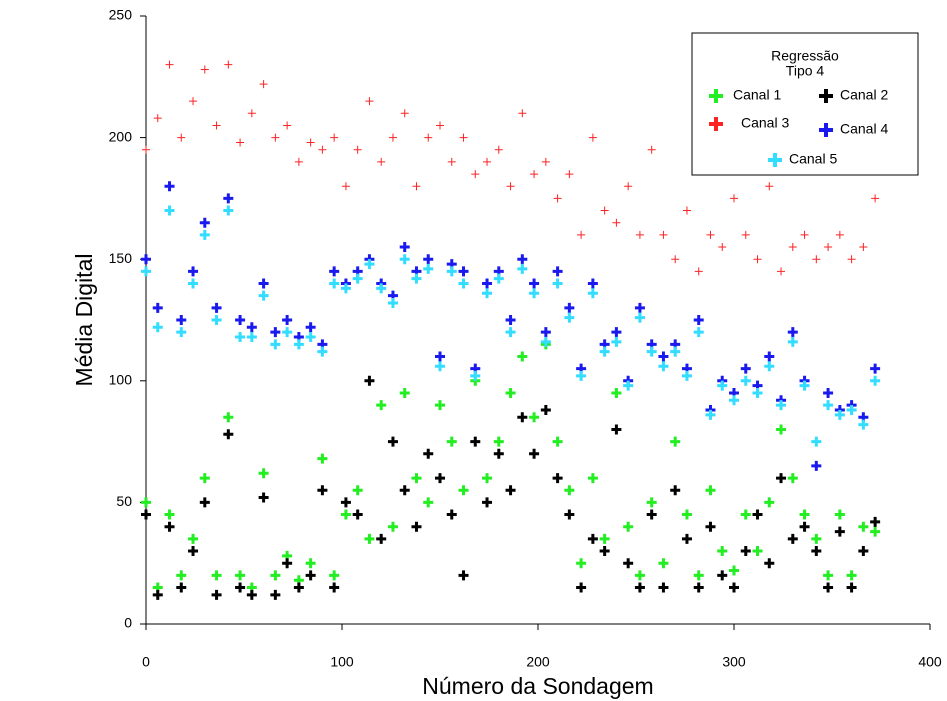 The height and width of the screenshot is (701, 947). Describe the element at coordinates (757, 95) in the screenshot. I see `legend-label: Canal 1` at that location.